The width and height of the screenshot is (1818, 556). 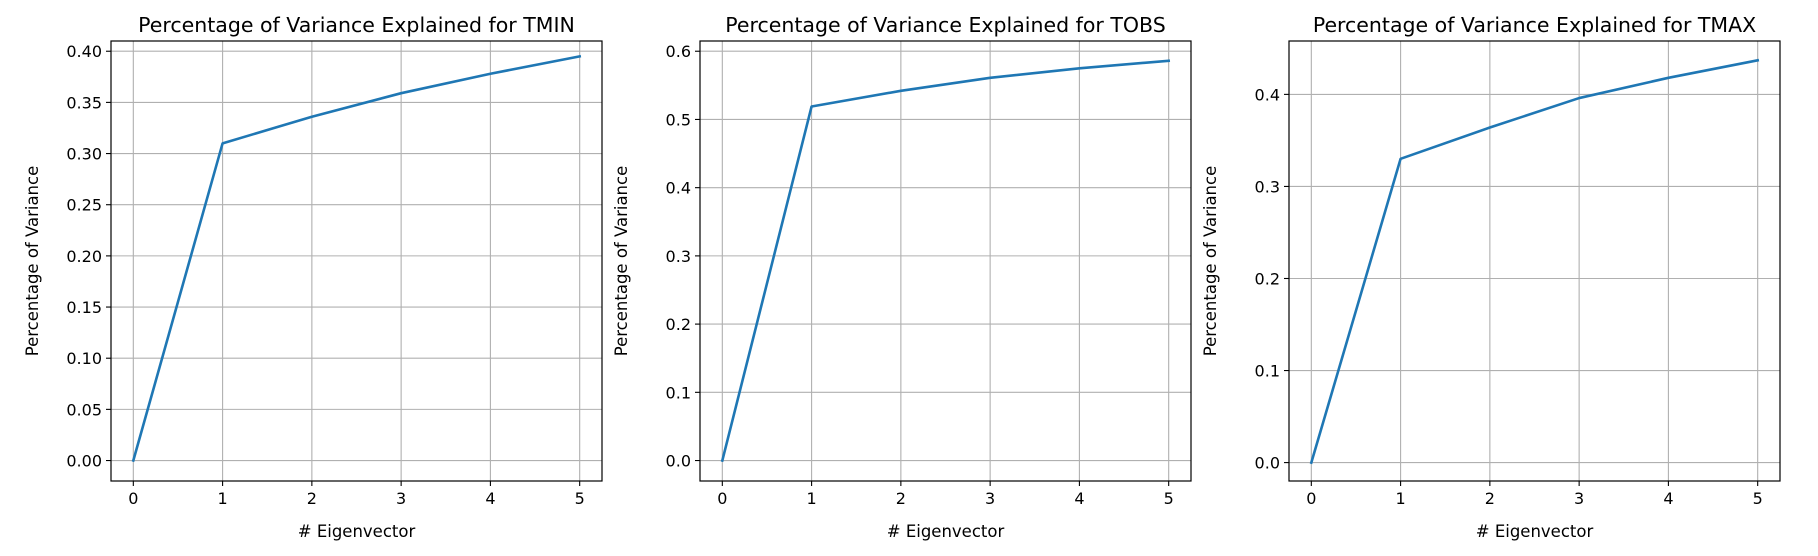 I want to click on y-tick-label: 0.40, so click(x=84, y=51).